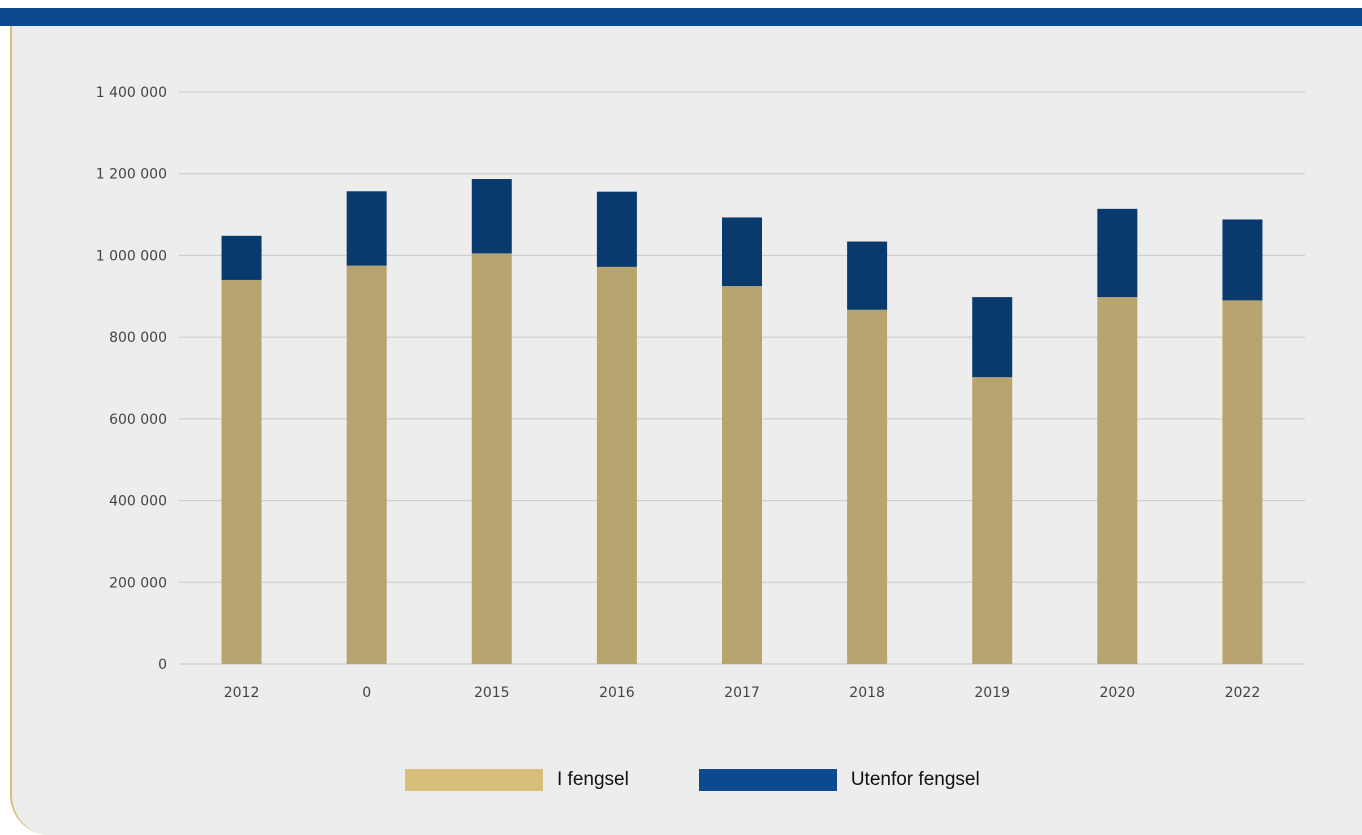 This screenshot has width=1362, height=835. What do you see at coordinates (162, 665) in the screenshot?
I see `y-tick-label: 0` at bounding box center [162, 665].